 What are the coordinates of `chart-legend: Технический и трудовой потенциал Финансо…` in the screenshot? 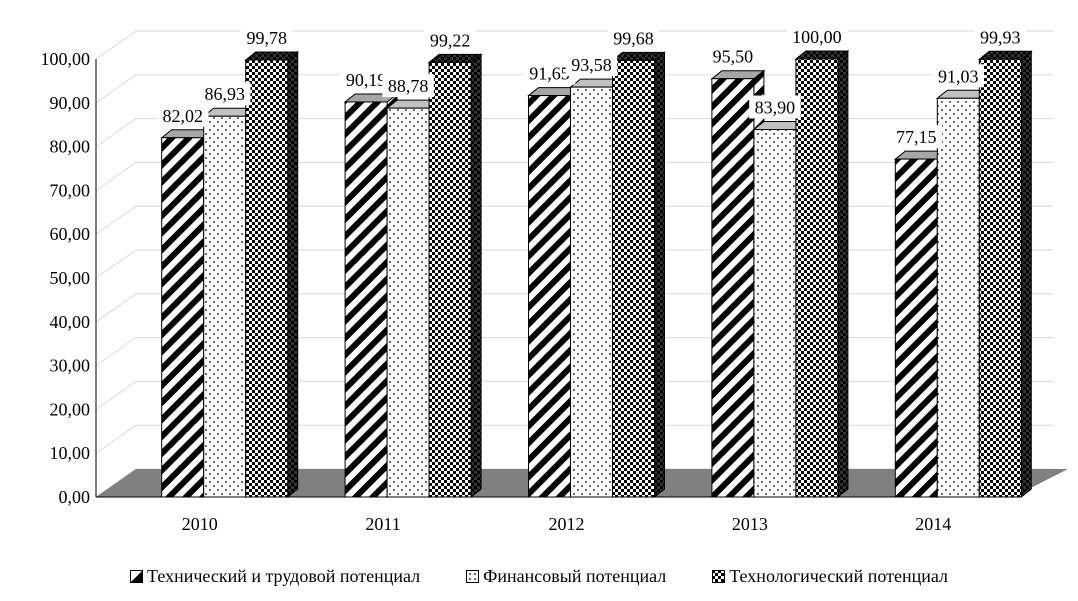 It's located at (539, 576).